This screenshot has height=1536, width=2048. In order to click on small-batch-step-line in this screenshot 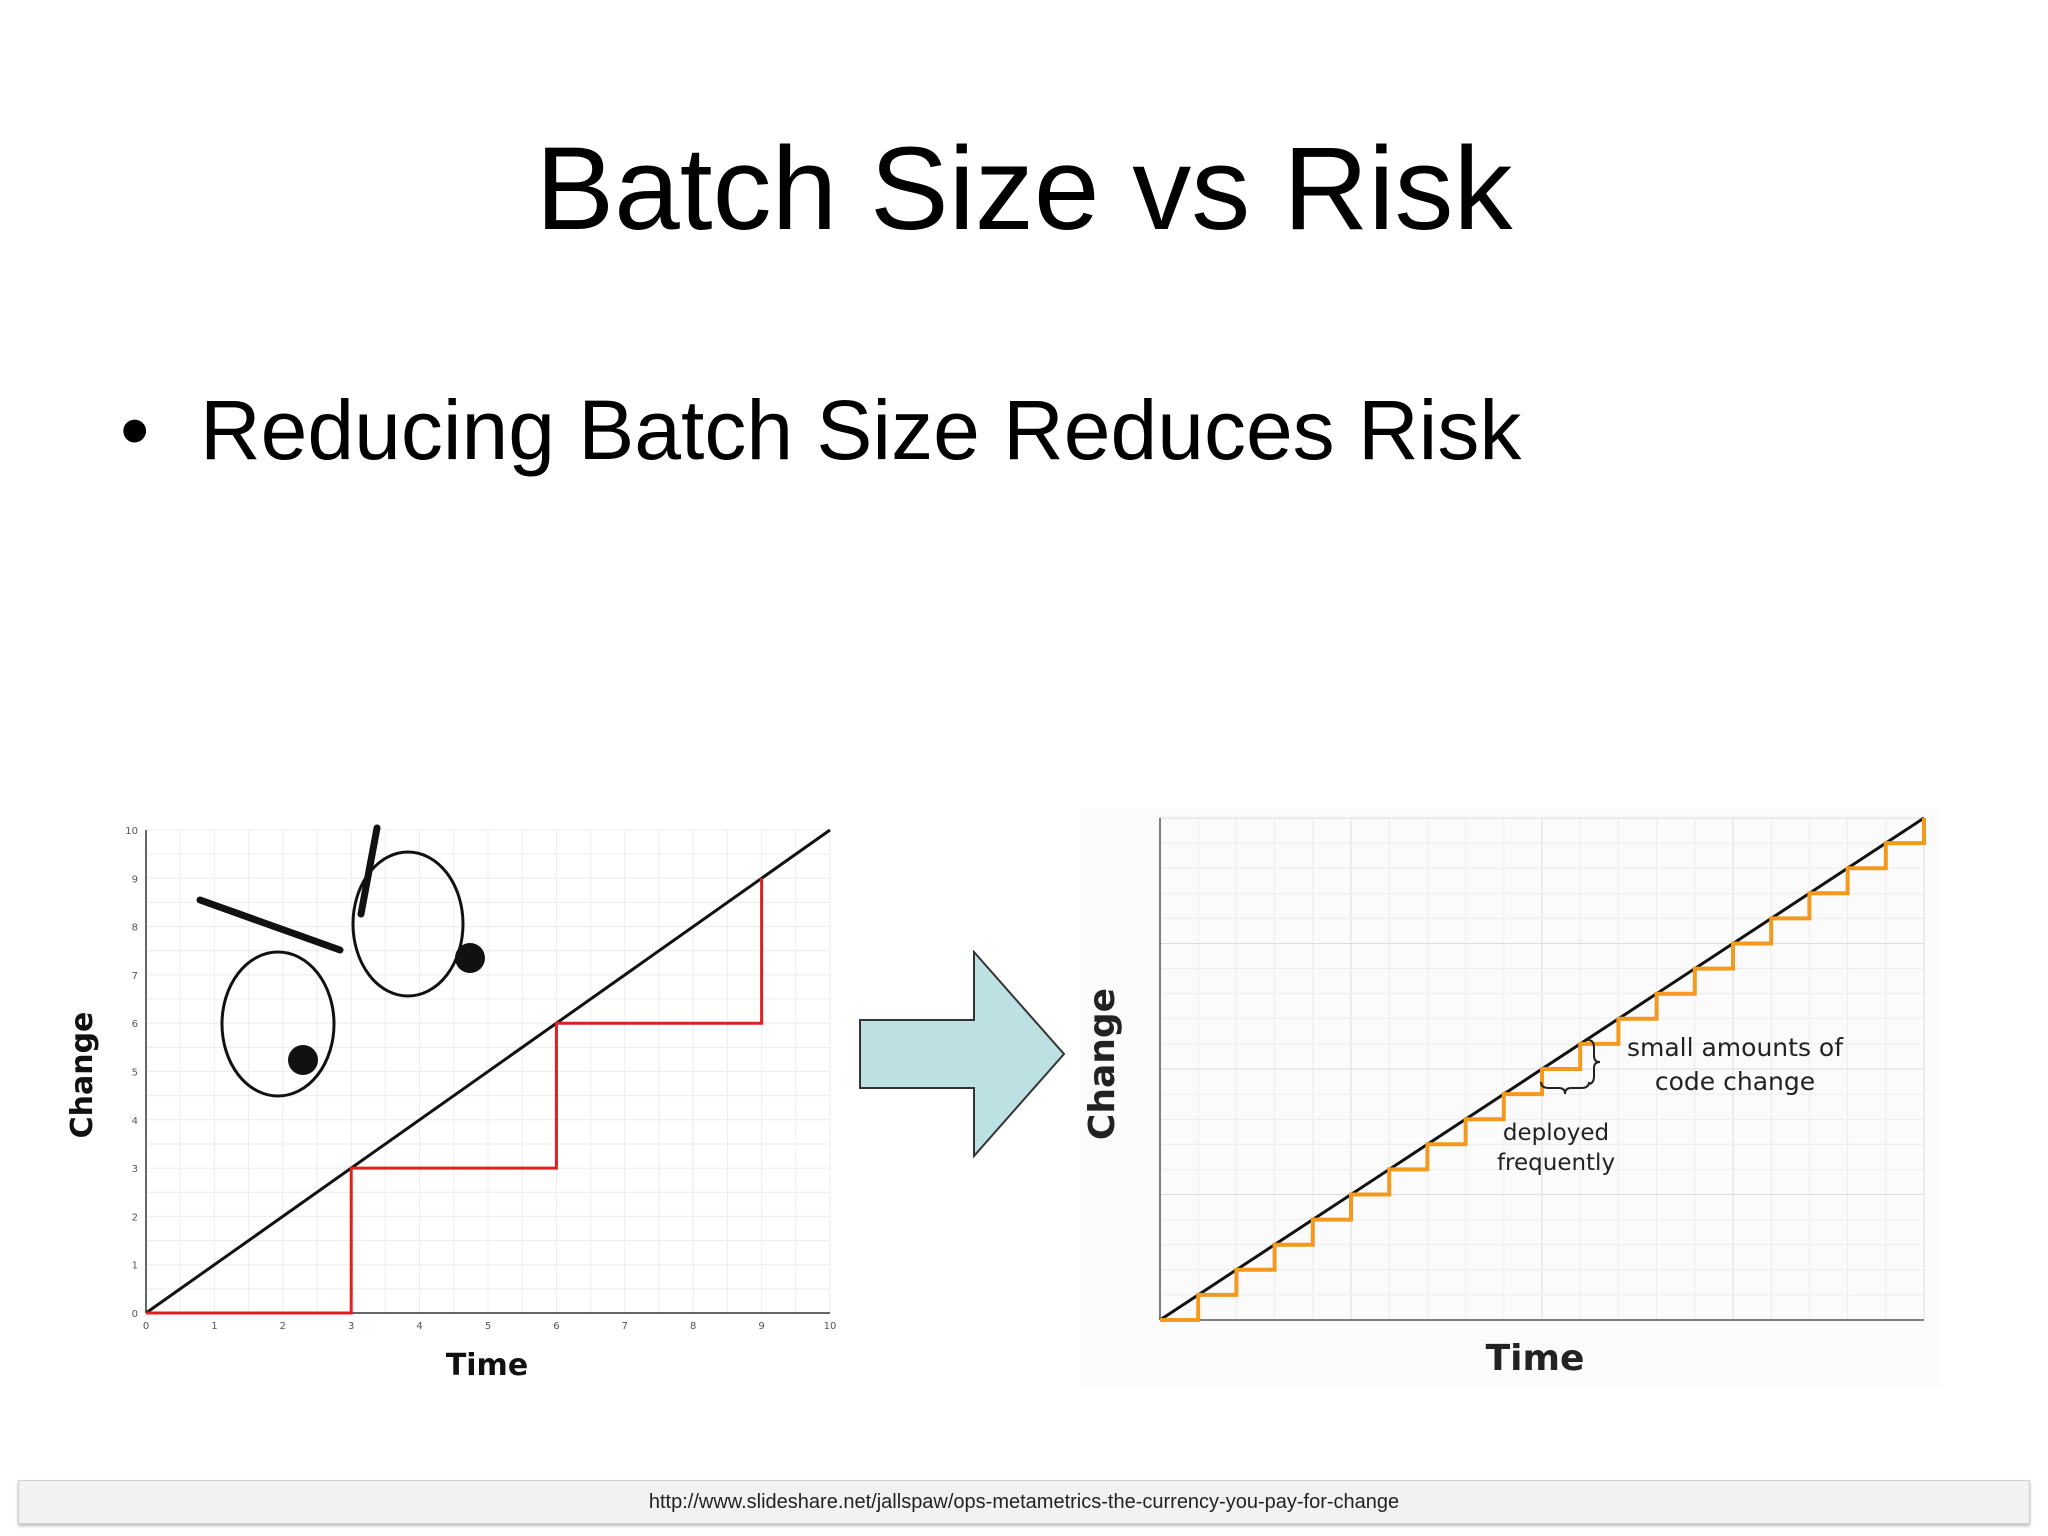, I will do `click(1543, 1070)`.